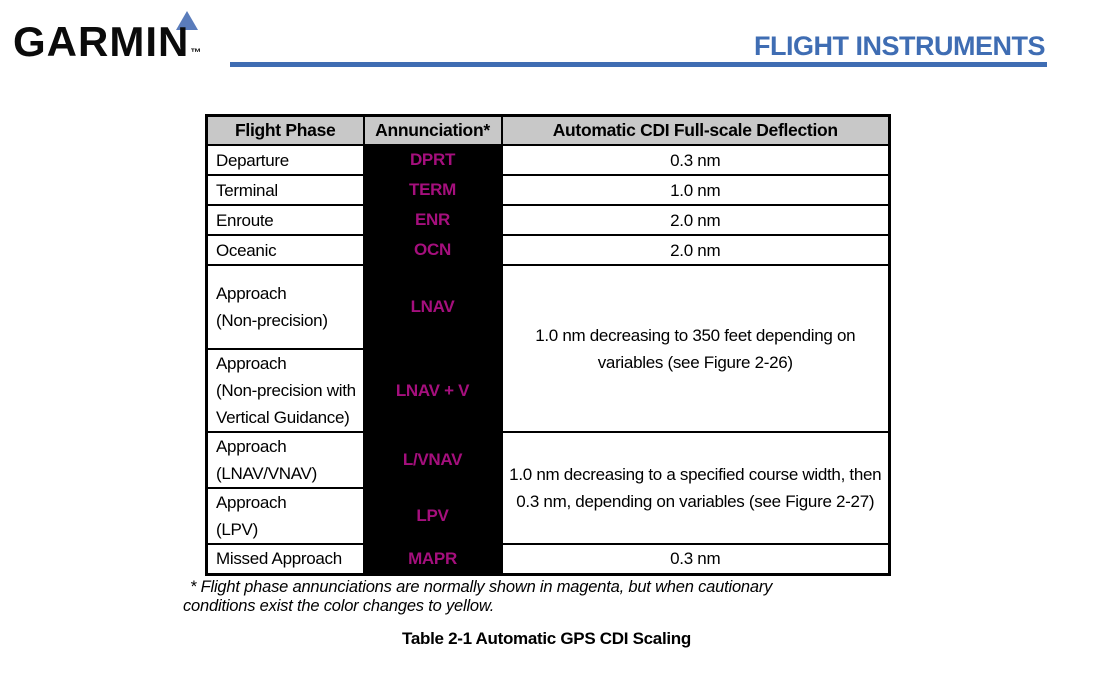  What do you see at coordinates (546, 638) in the screenshot?
I see `table-caption: Table 2-1 Automatic GPS CDI Scaling` at bounding box center [546, 638].